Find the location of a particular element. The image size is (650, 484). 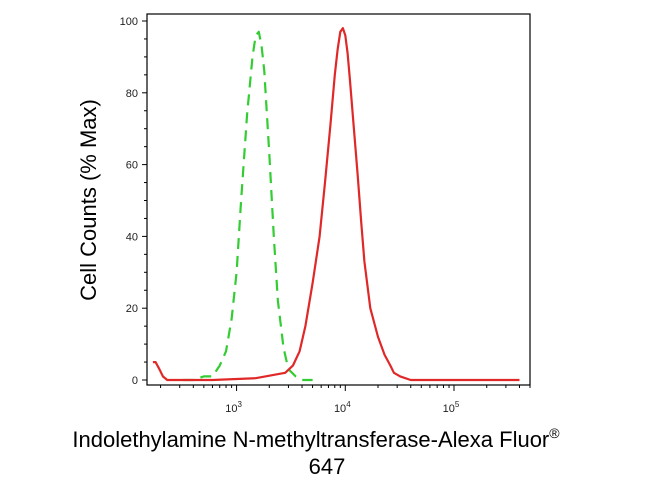

x-axis-label-line2: 647 is located at coordinates (327, 466).